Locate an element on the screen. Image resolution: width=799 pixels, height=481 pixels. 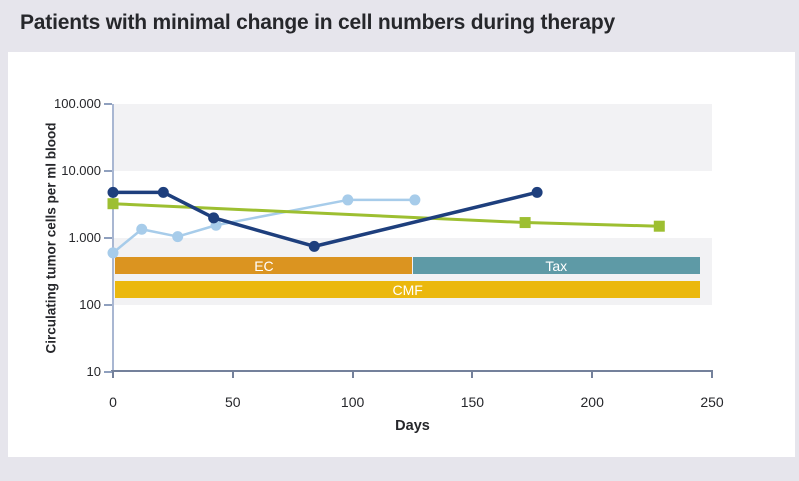
x-tick-label: 50 is located at coordinates (233, 402).